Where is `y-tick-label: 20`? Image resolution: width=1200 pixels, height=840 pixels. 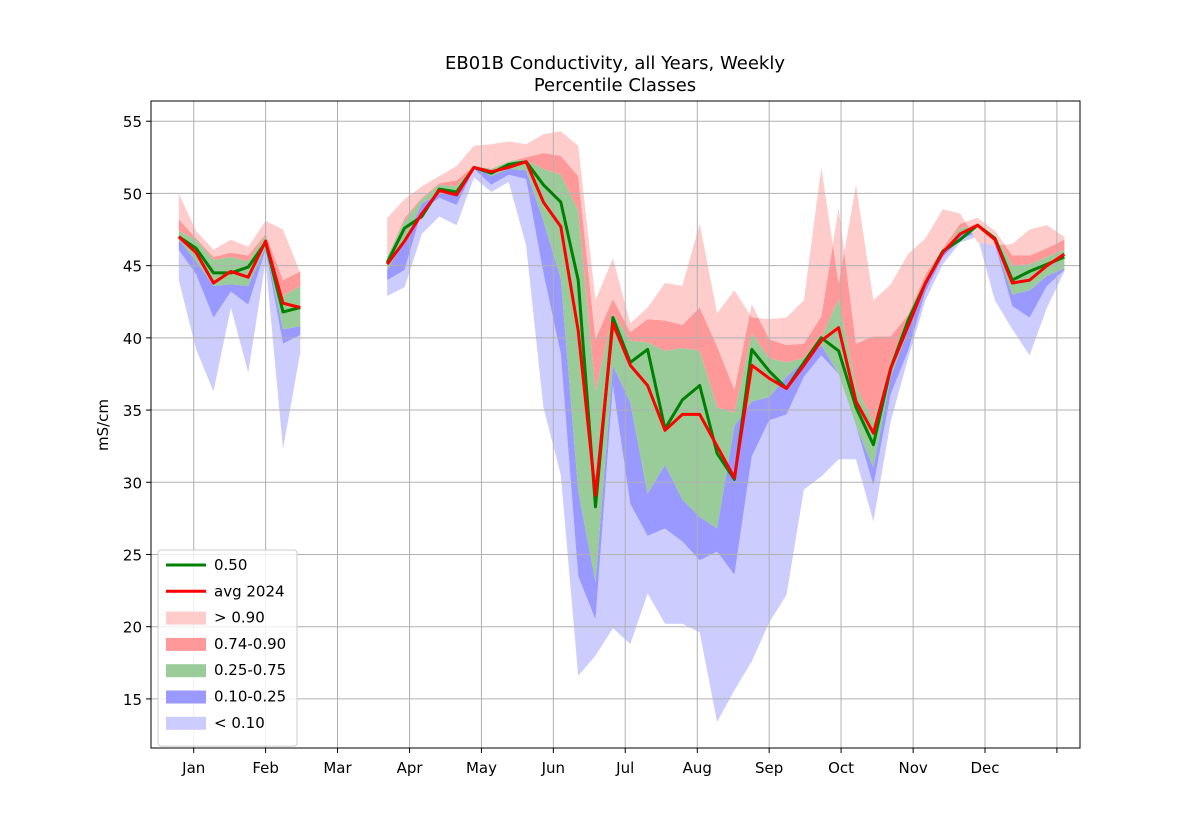 y-tick-label: 20 is located at coordinates (132, 628).